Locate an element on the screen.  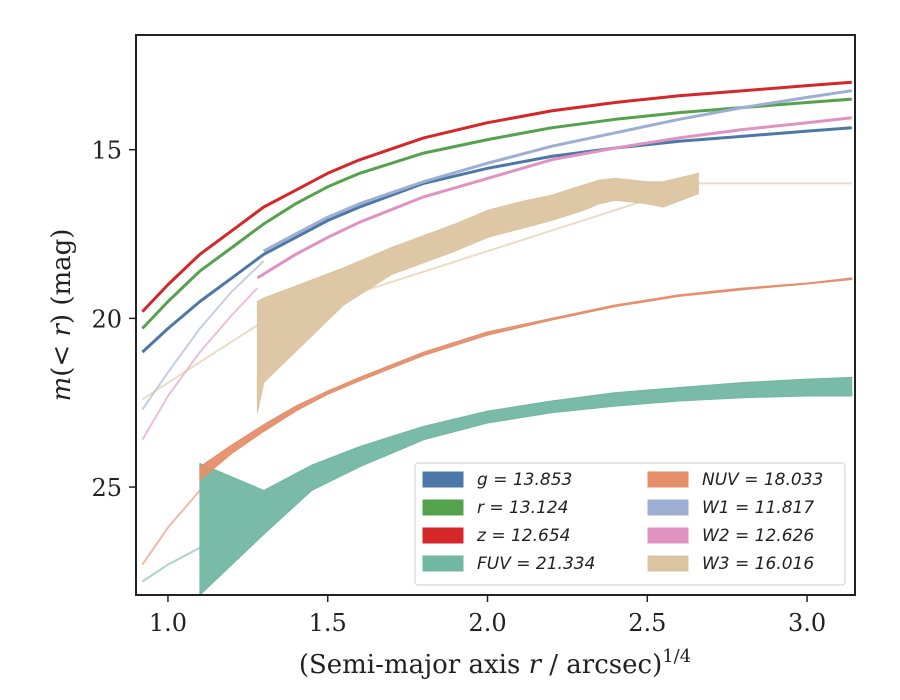
legend-swatch-w3 is located at coordinates (668, 563).